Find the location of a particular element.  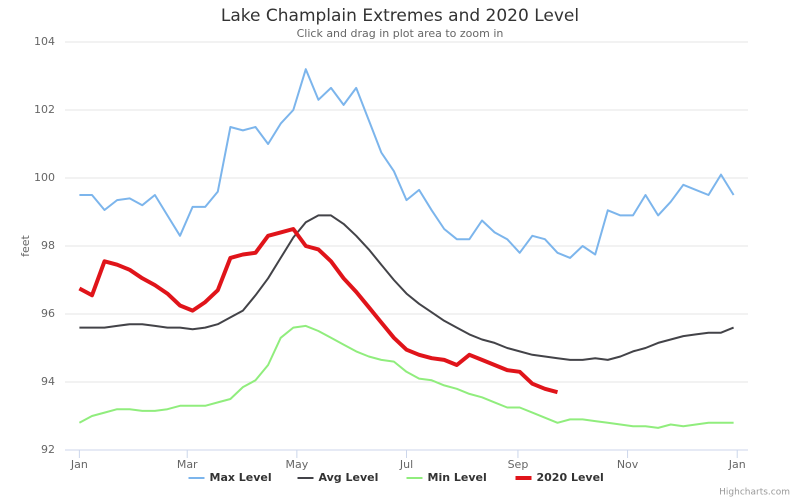

legend-label: Max Level is located at coordinates (241, 477).